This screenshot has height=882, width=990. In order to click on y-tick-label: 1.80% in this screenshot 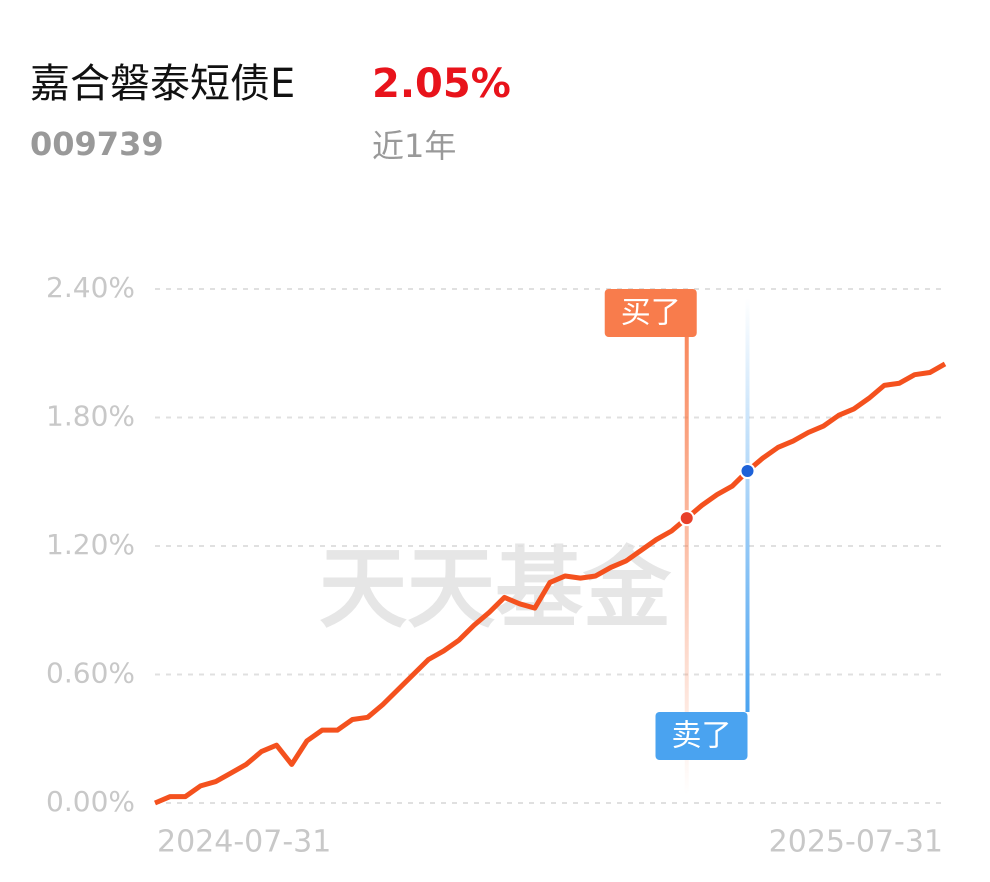, I will do `click(90, 416)`.